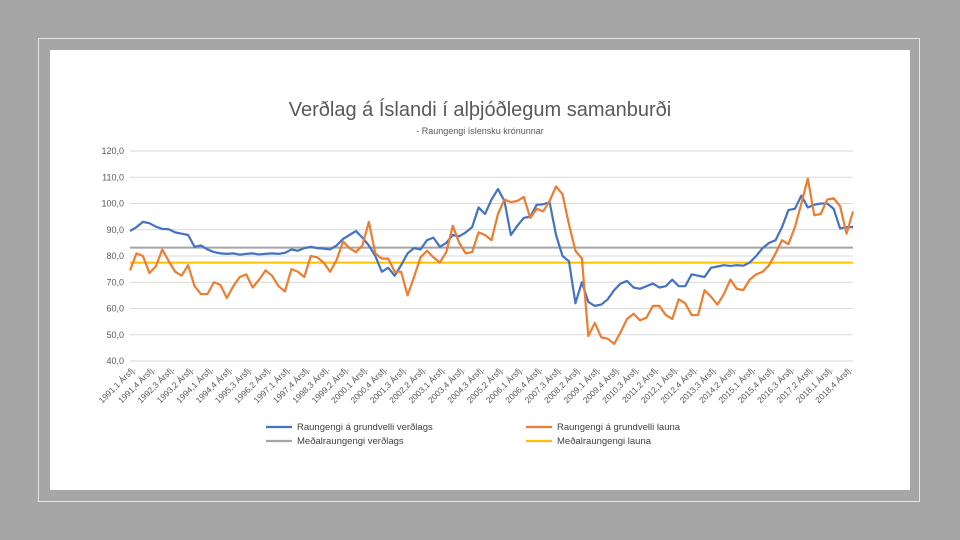  I want to click on y-tick-label: 70,0, so click(115, 282).